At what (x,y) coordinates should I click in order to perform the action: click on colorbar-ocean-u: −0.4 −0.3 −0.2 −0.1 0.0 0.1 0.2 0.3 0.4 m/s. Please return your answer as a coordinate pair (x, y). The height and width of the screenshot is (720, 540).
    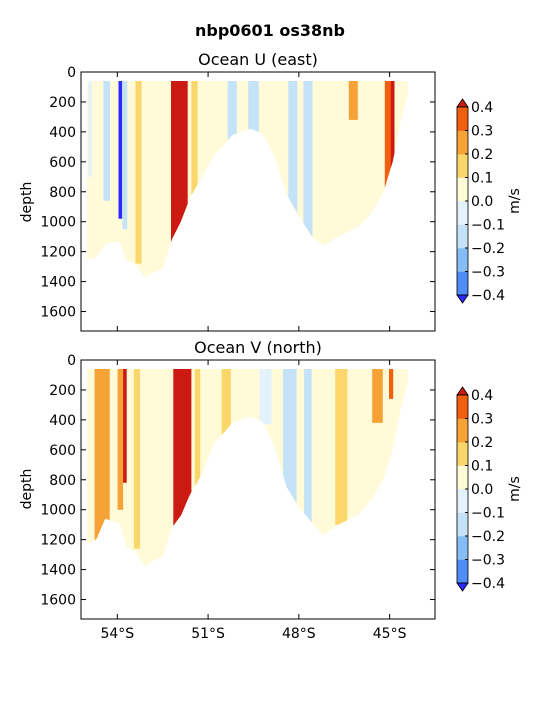
    Looking at the image, I should click on (489, 201).